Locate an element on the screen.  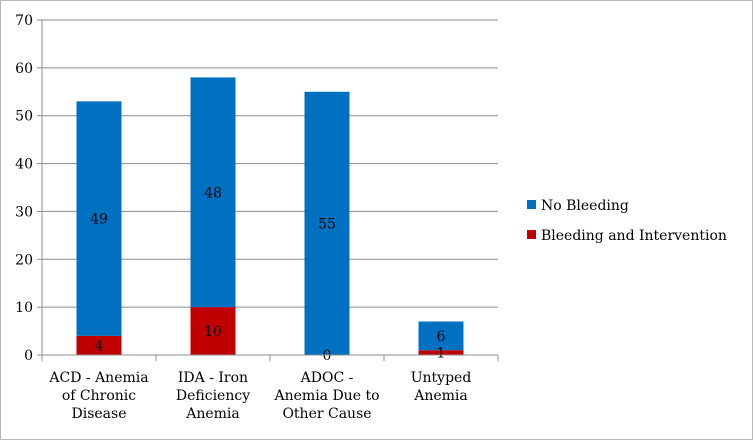
y-axis: 0 10 20 30 40 50 60 70 is located at coordinates (29, 188).